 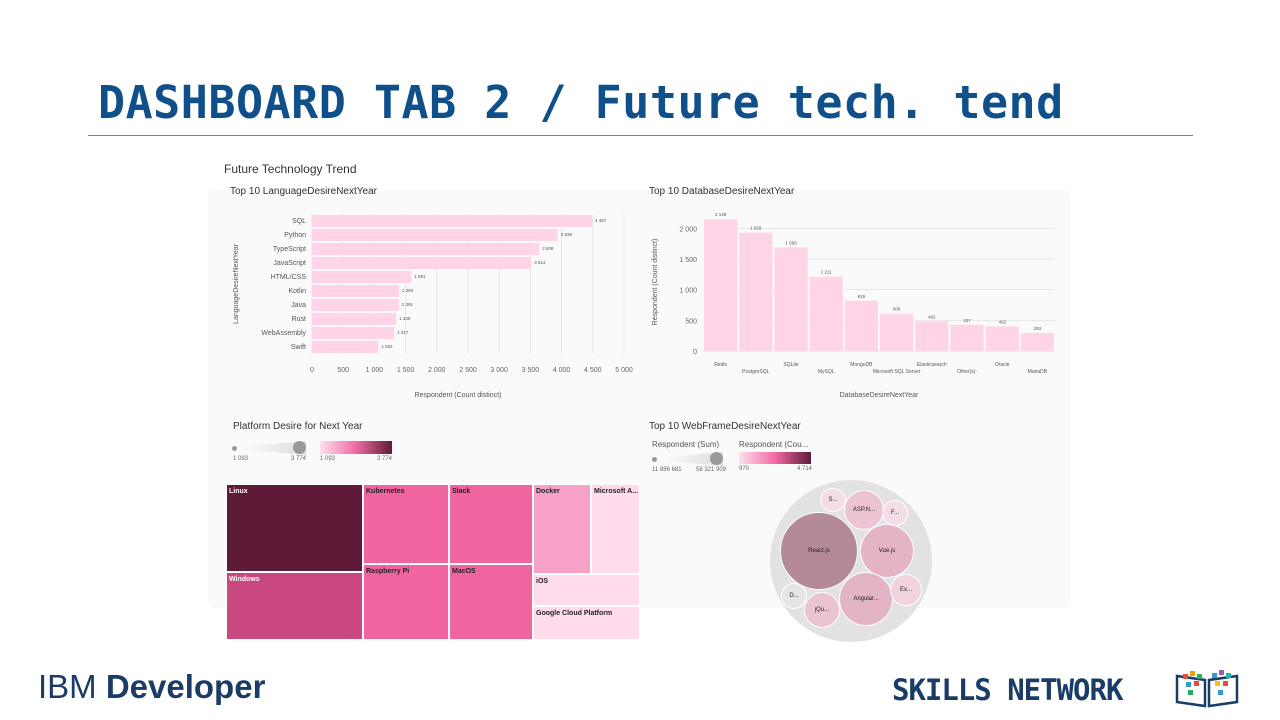 I want to click on x-tick-label: 1 000, so click(x=375, y=370).